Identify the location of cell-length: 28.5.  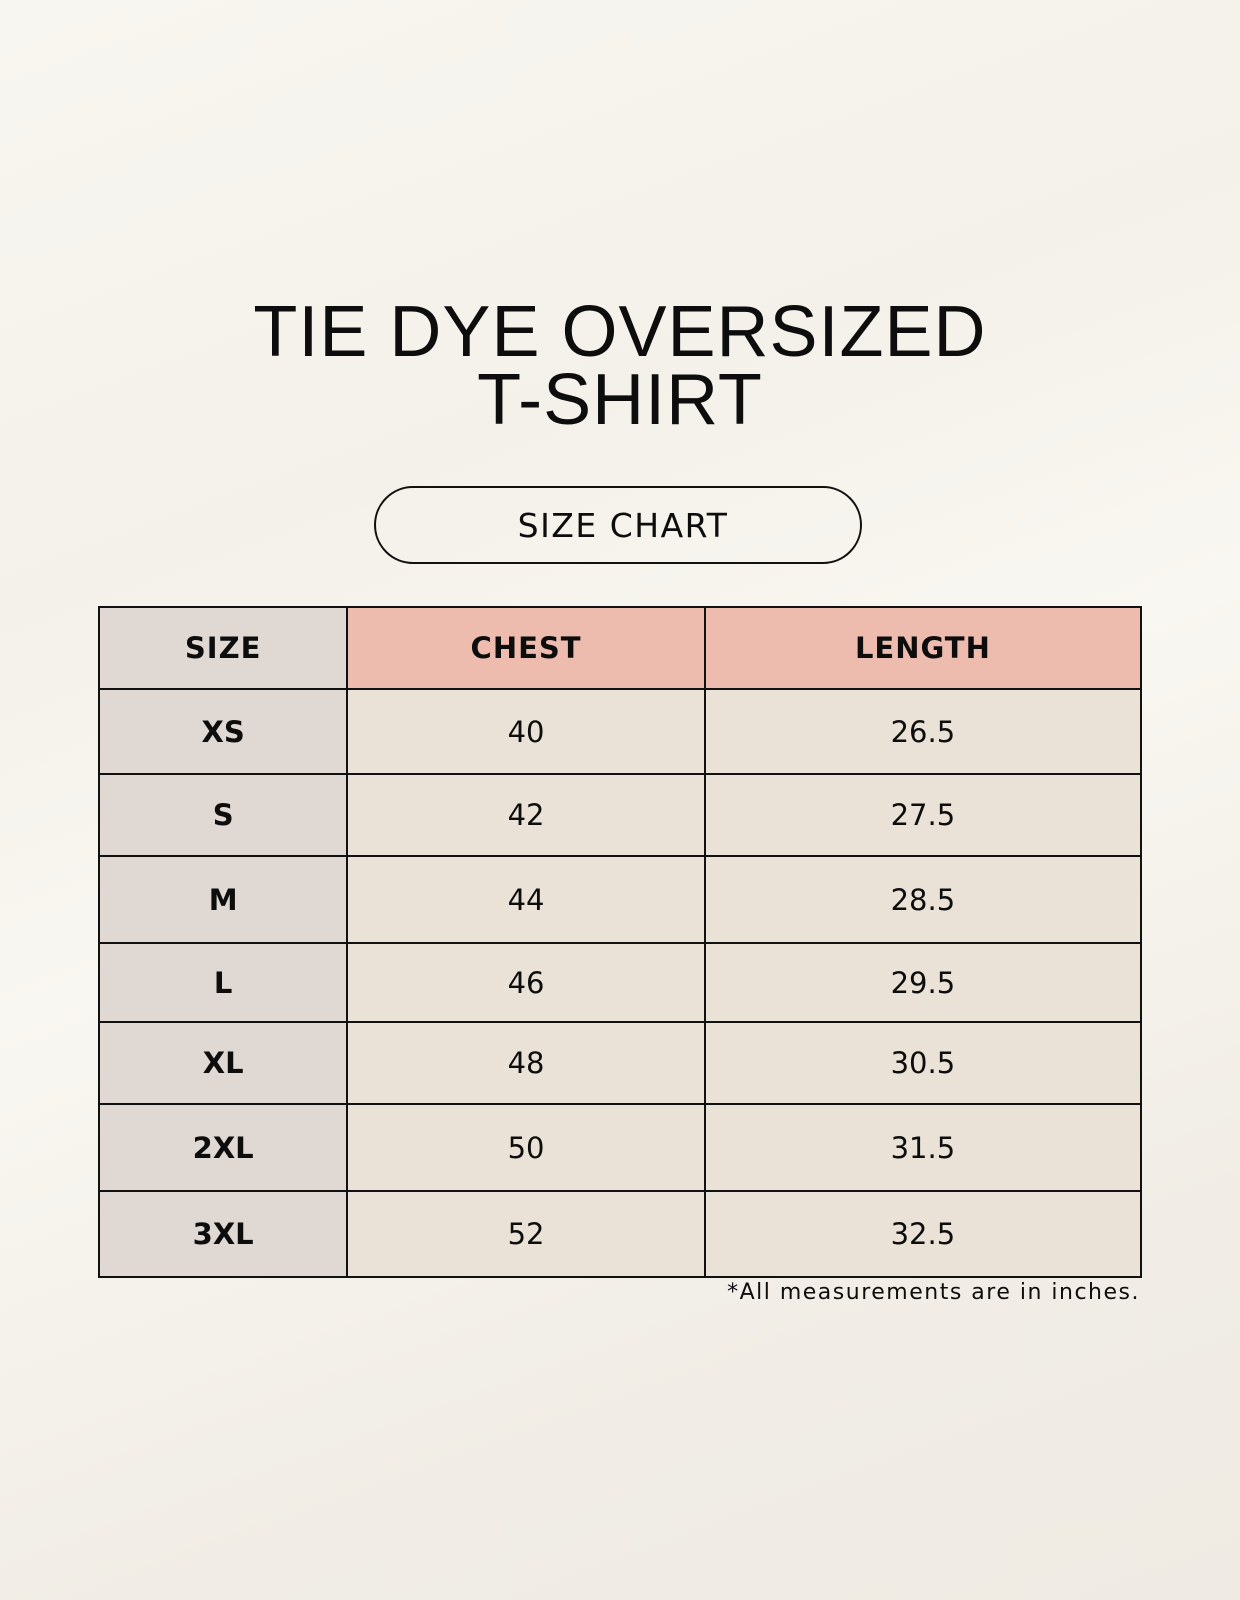
(923, 899).